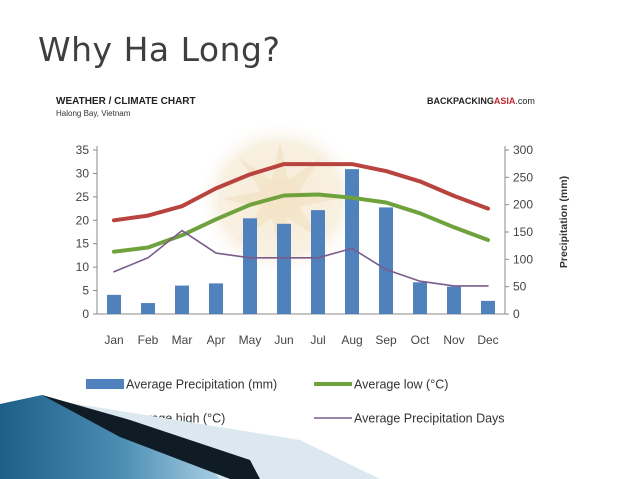  I want to click on brand-accent: ASIA, so click(505, 101).